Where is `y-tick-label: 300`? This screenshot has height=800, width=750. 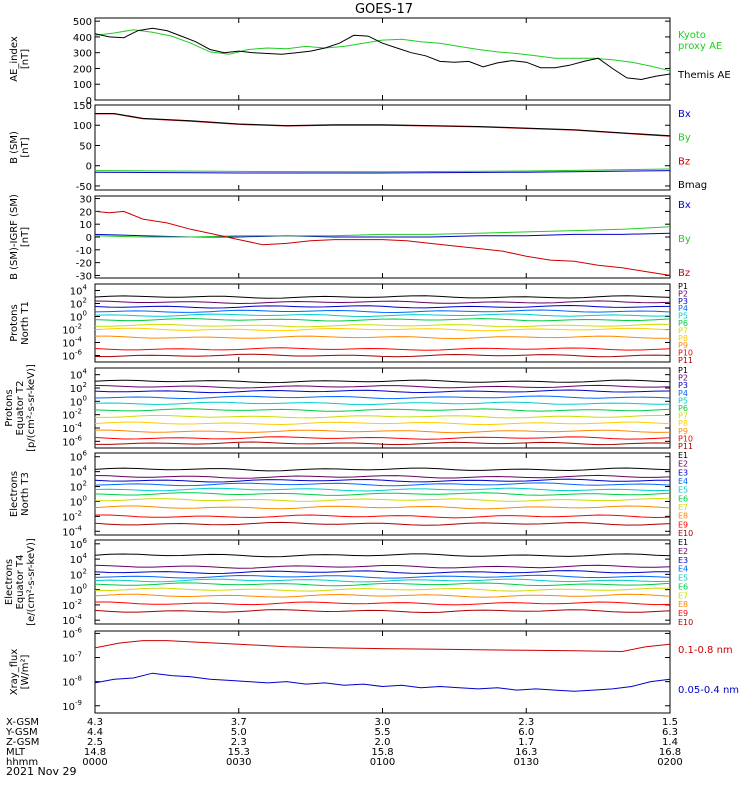
y-tick-label: 300 is located at coordinates (82, 54).